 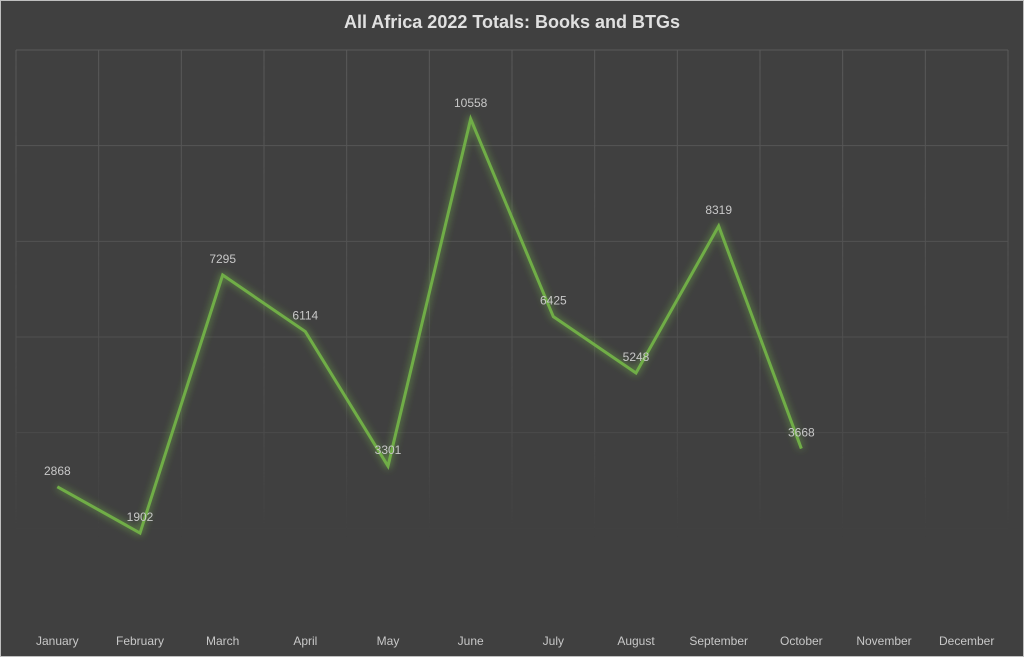 What do you see at coordinates (222, 641) in the screenshot?
I see `x-tick-label: March` at bounding box center [222, 641].